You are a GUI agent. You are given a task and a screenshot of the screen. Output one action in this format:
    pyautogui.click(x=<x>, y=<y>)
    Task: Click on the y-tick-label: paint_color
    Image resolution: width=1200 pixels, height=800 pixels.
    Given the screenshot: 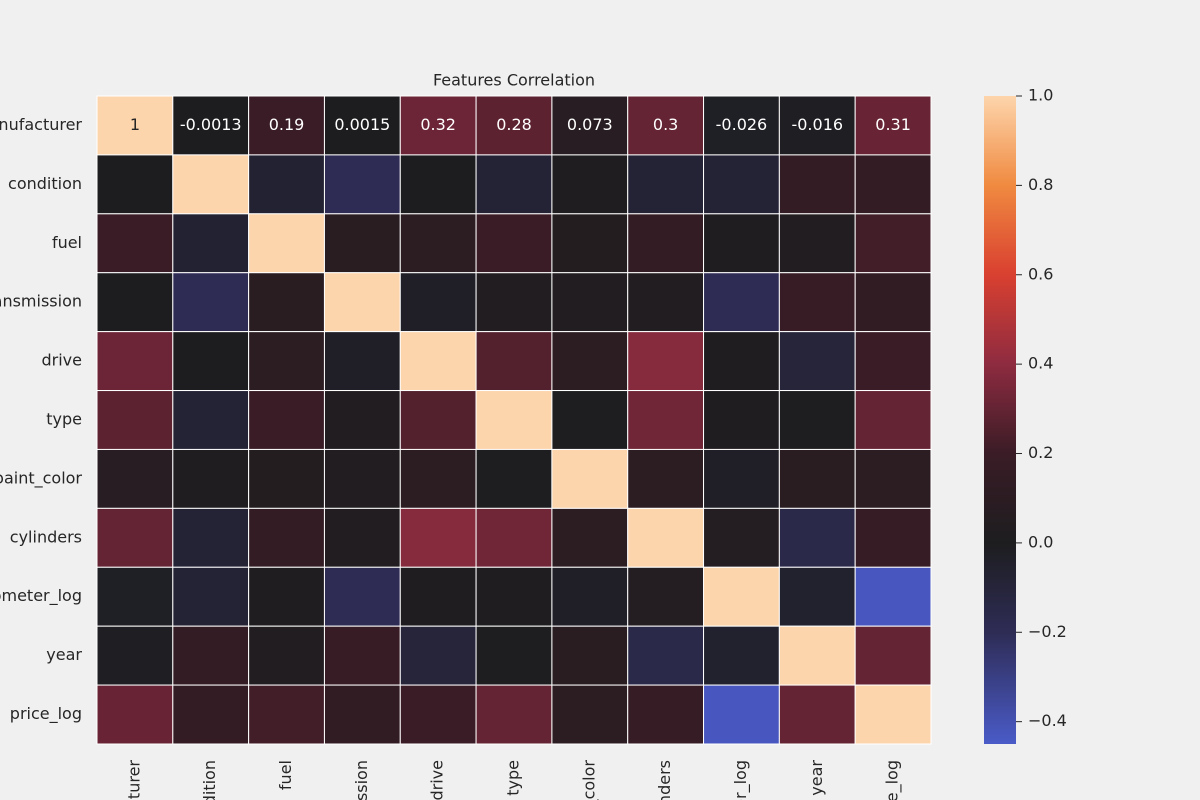 What is the action you would take?
    pyautogui.click(x=41, y=478)
    